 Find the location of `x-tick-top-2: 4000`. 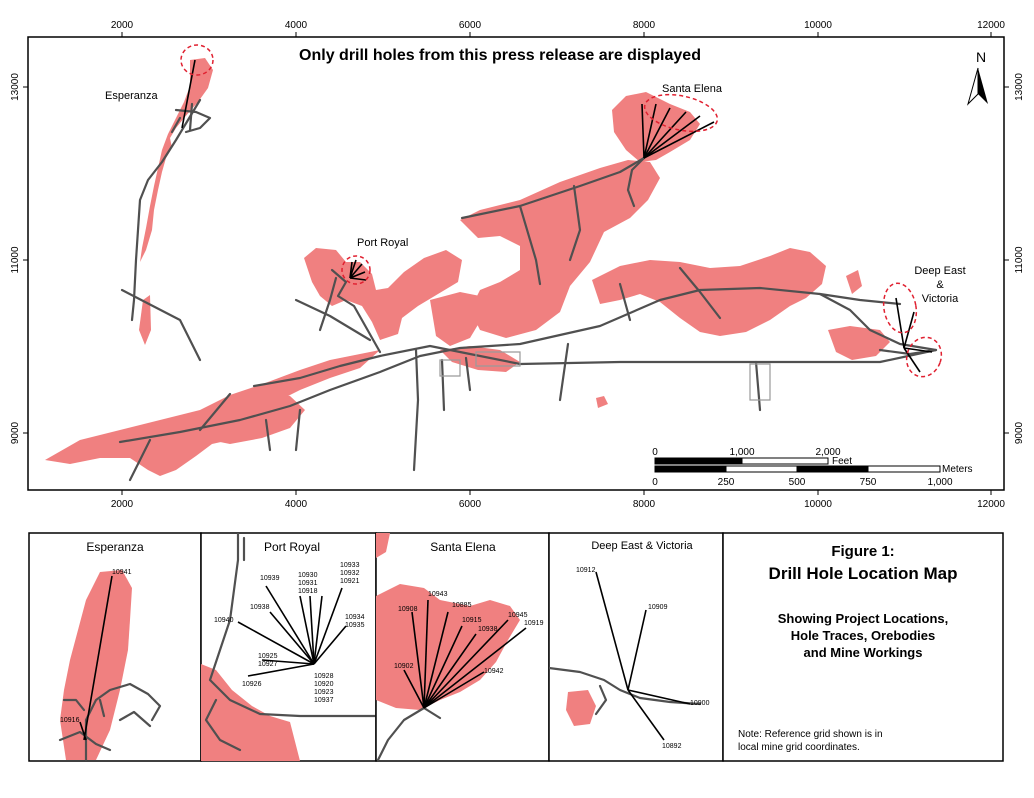

x-tick-top-2: 4000 is located at coordinates (296, 25).